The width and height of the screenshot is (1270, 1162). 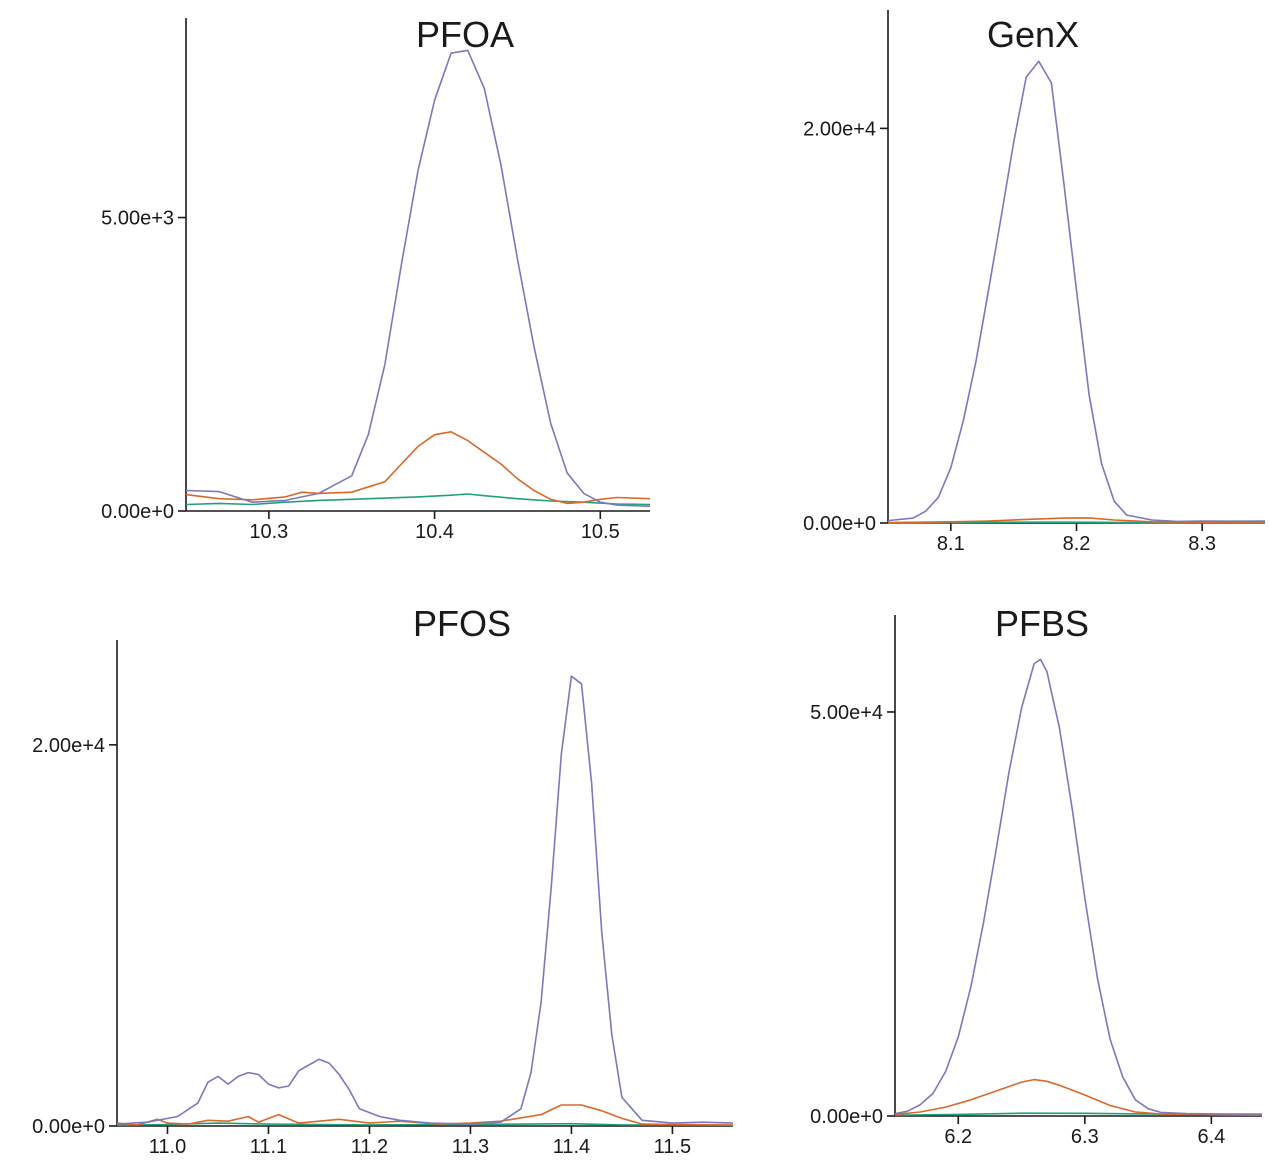 What do you see at coordinates (434, 532) in the screenshot?
I see `x-tick-label: 10.4` at bounding box center [434, 532].